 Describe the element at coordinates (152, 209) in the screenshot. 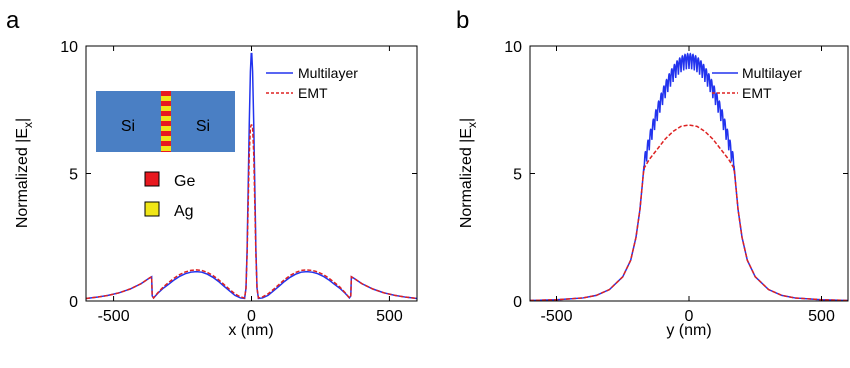

I see `material-ag-swatch` at that location.